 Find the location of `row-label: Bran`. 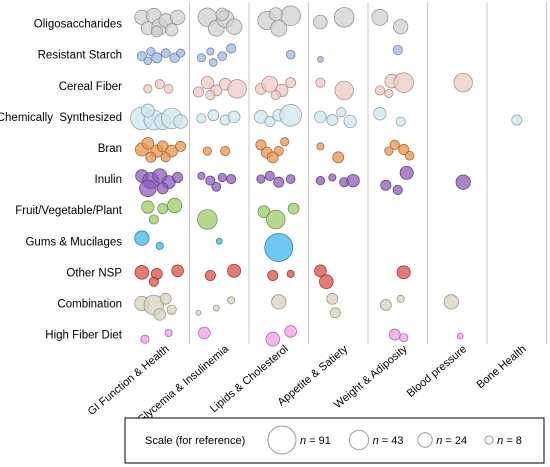

row-label: Bran is located at coordinates (110, 149).